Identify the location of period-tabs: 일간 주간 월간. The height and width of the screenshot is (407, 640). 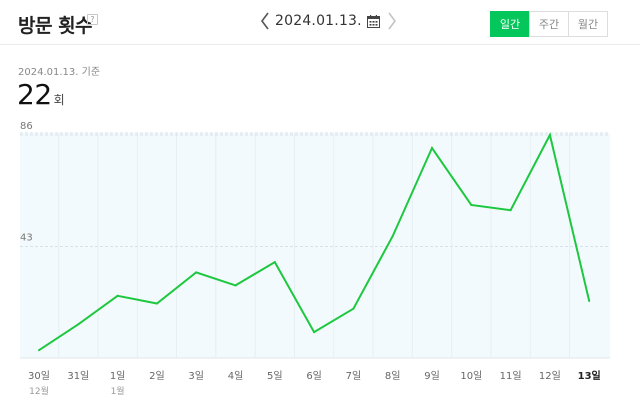
(549, 24).